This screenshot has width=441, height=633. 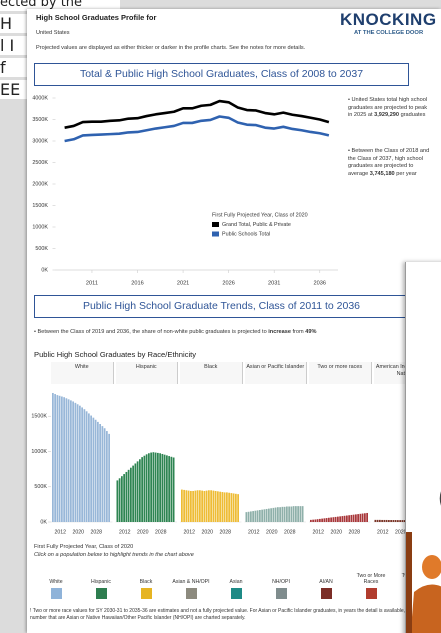 I want to click on x-tick-label: 2021, so click(x=183, y=283).